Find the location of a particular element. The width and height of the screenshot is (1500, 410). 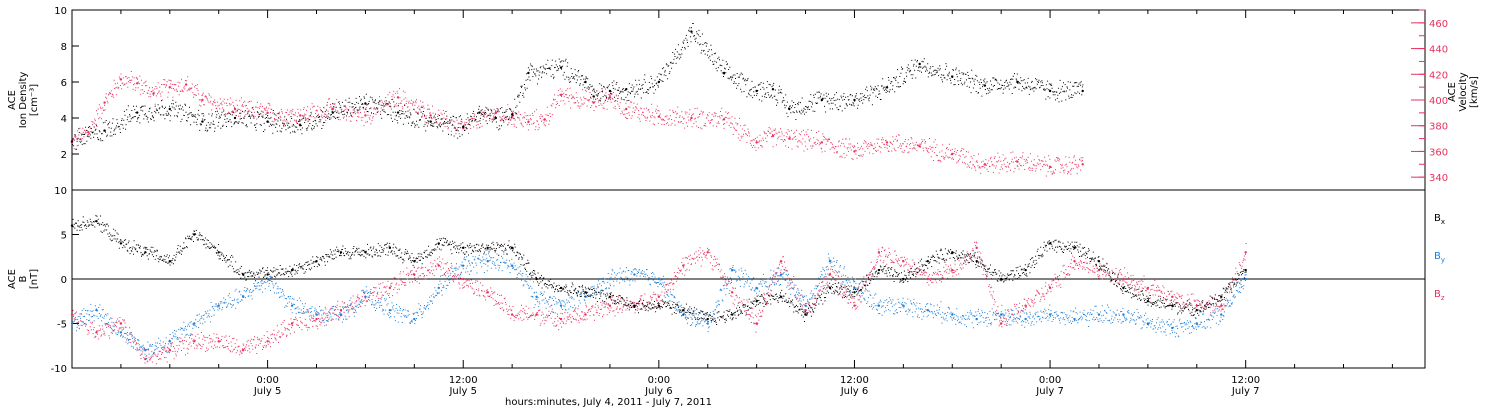

y-label-density-line: ACE is located at coordinates (12, 100).